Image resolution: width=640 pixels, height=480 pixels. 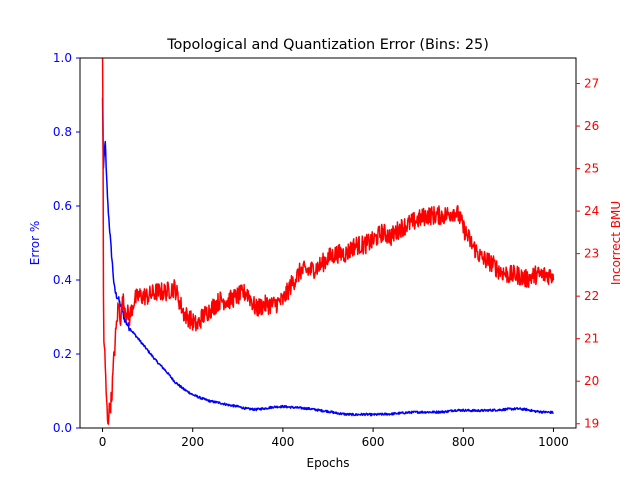 I want to click on y-right-tick-label: 25, so click(x=591, y=169).